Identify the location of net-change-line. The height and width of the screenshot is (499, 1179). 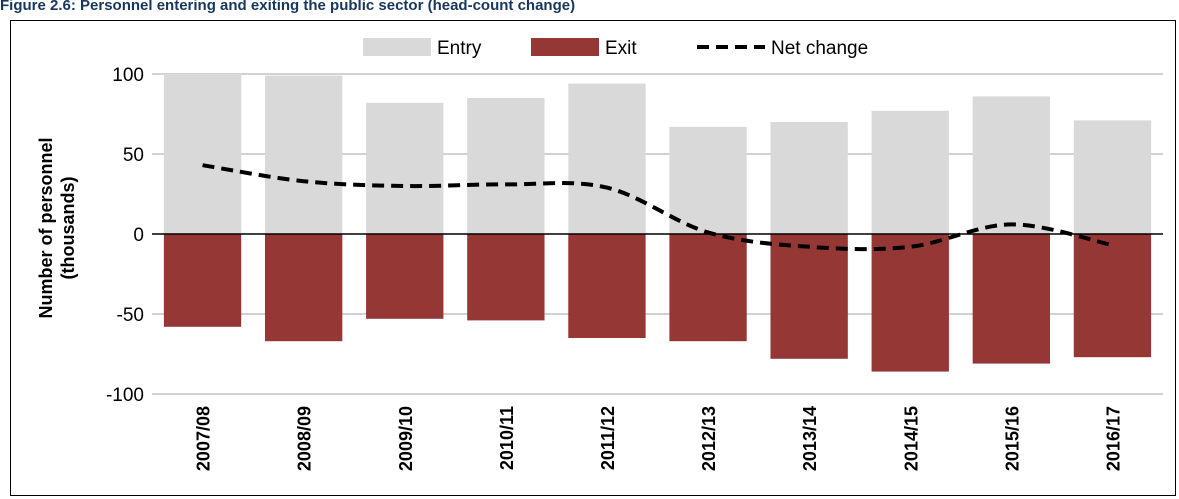
(657, 207).